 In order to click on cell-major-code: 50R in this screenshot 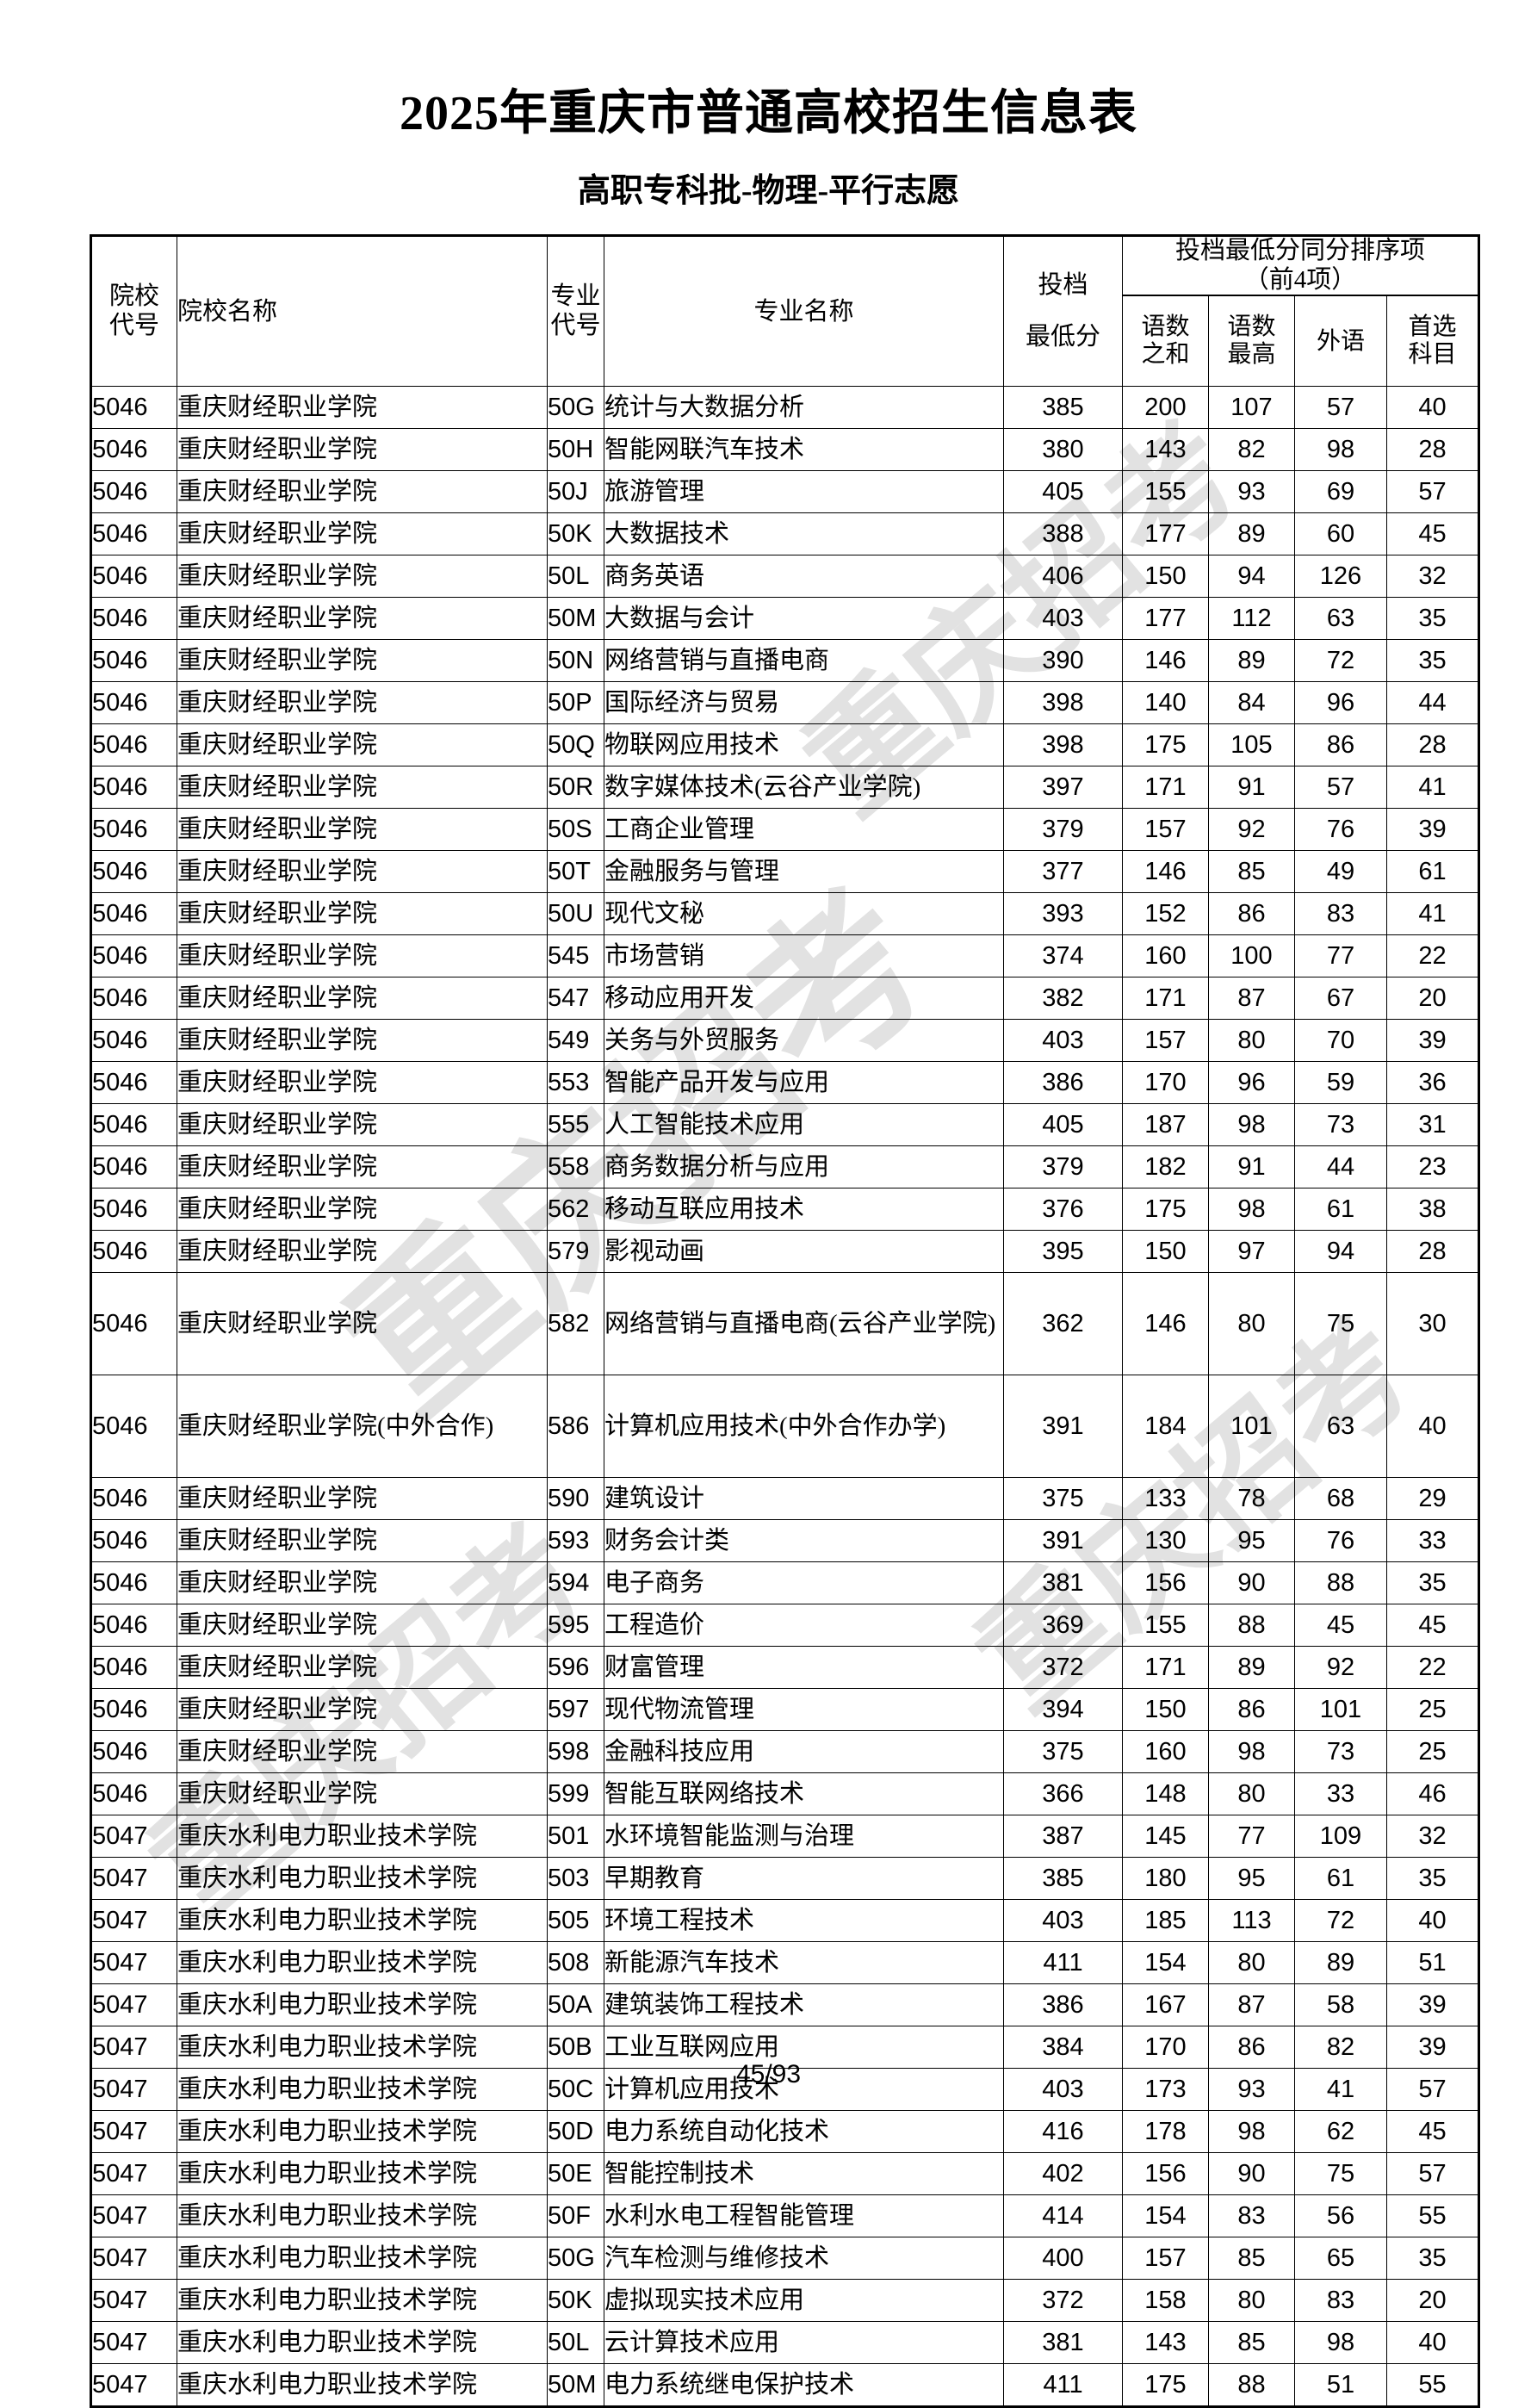, I will do `click(575, 788)`.